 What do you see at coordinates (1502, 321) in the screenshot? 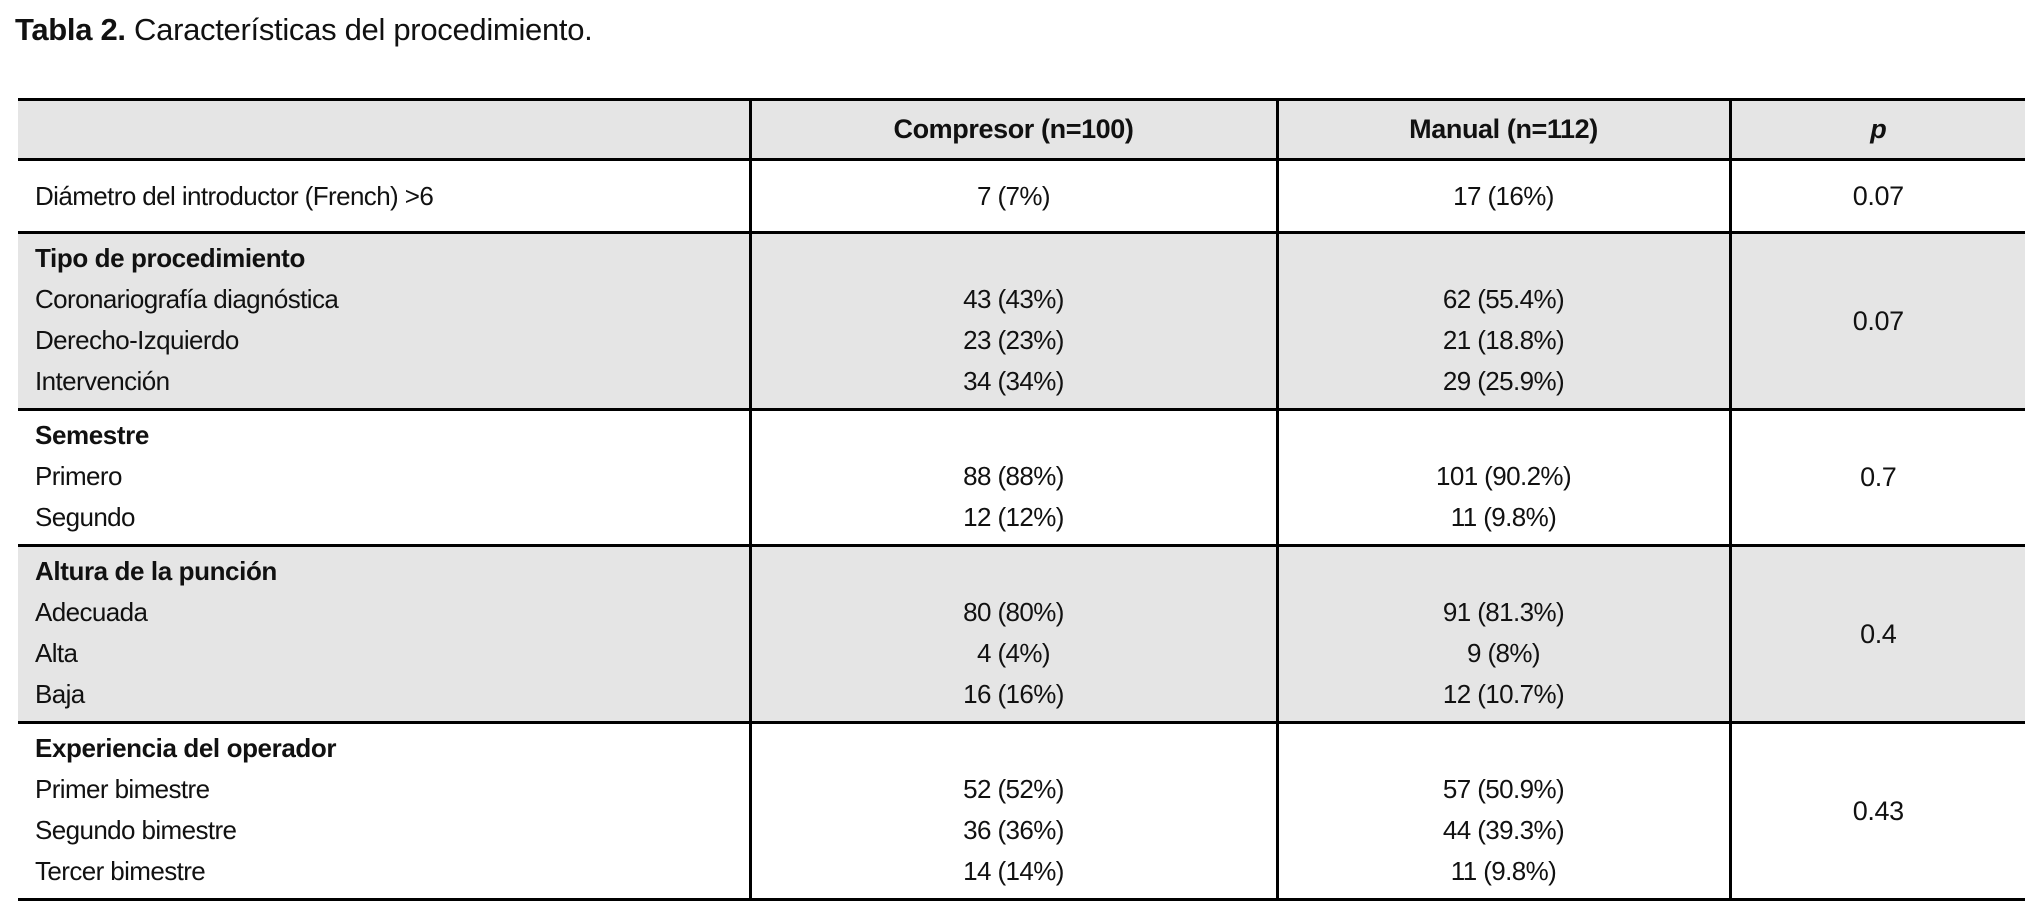
I see `manual-value-cell: 62 (55.4%) 21 (18.8%) 29 (25.9%)` at bounding box center [1502, 321].